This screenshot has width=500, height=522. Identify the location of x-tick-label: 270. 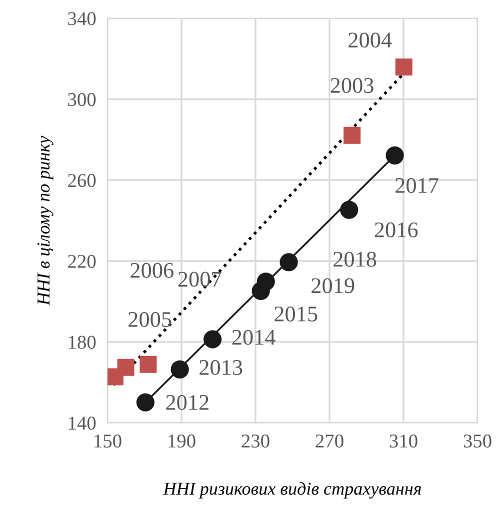
(330, 441).